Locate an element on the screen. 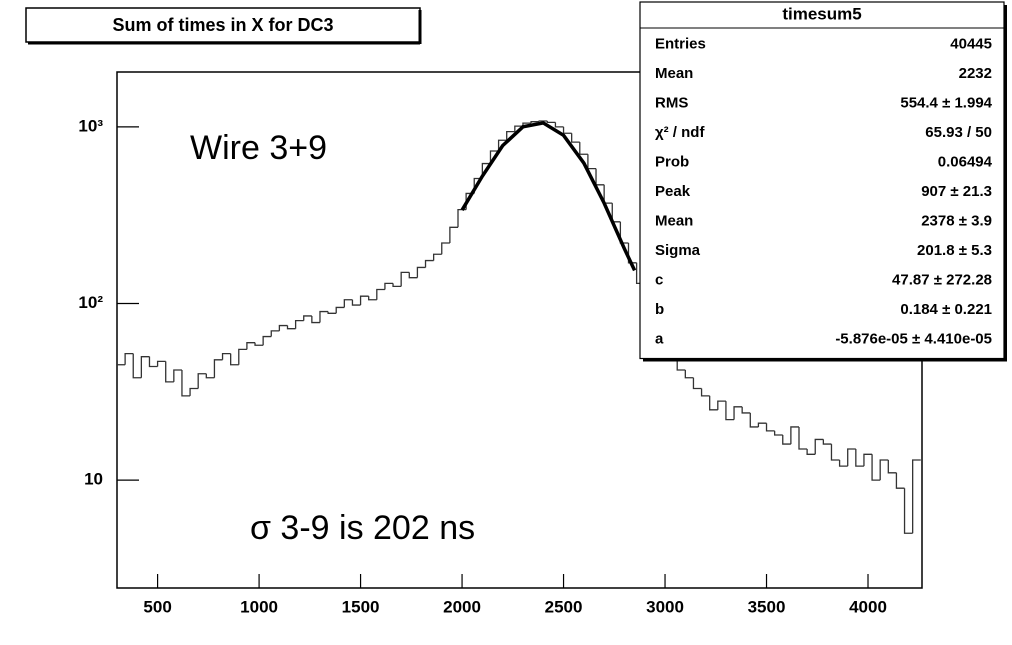 The height and width of the screenshot is (645, 1012). stats-label: χ² / ndf is located at coordinates (680, 132).